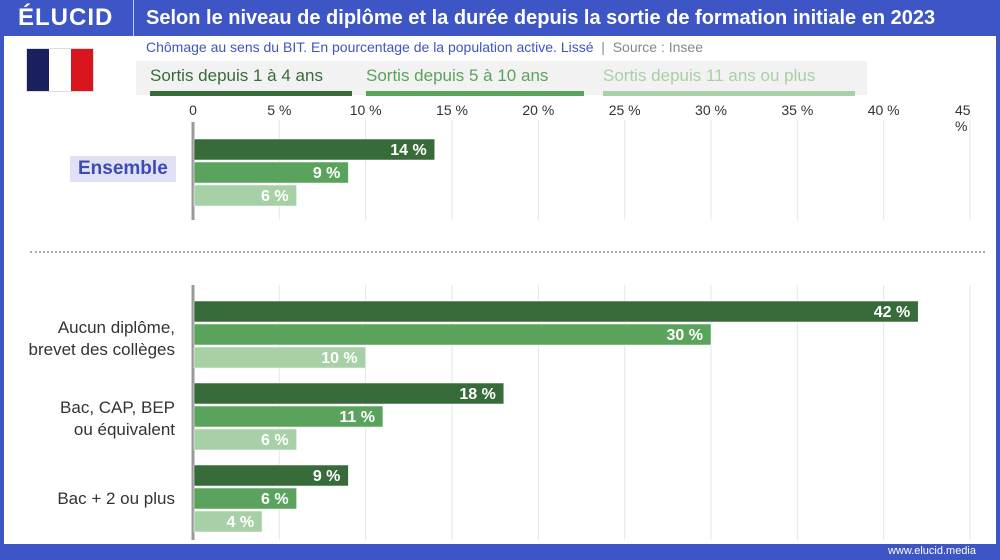 This screenshot has height=560, width=1000. I want to click on logo: ÉLUCID, so click(66, 17).